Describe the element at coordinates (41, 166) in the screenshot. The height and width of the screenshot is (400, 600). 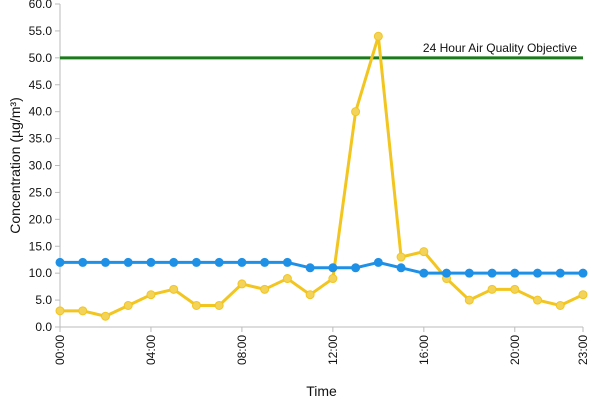
I see `y-tick-label: 30.0` at that location.